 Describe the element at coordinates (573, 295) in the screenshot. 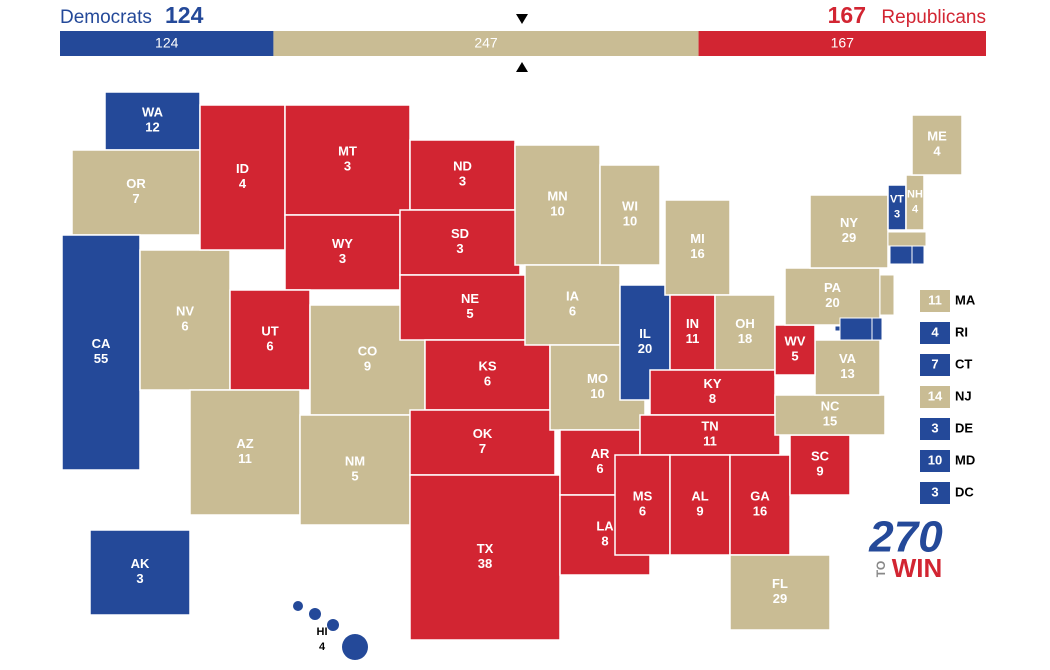

I see `state-abbr: IA` at that location.